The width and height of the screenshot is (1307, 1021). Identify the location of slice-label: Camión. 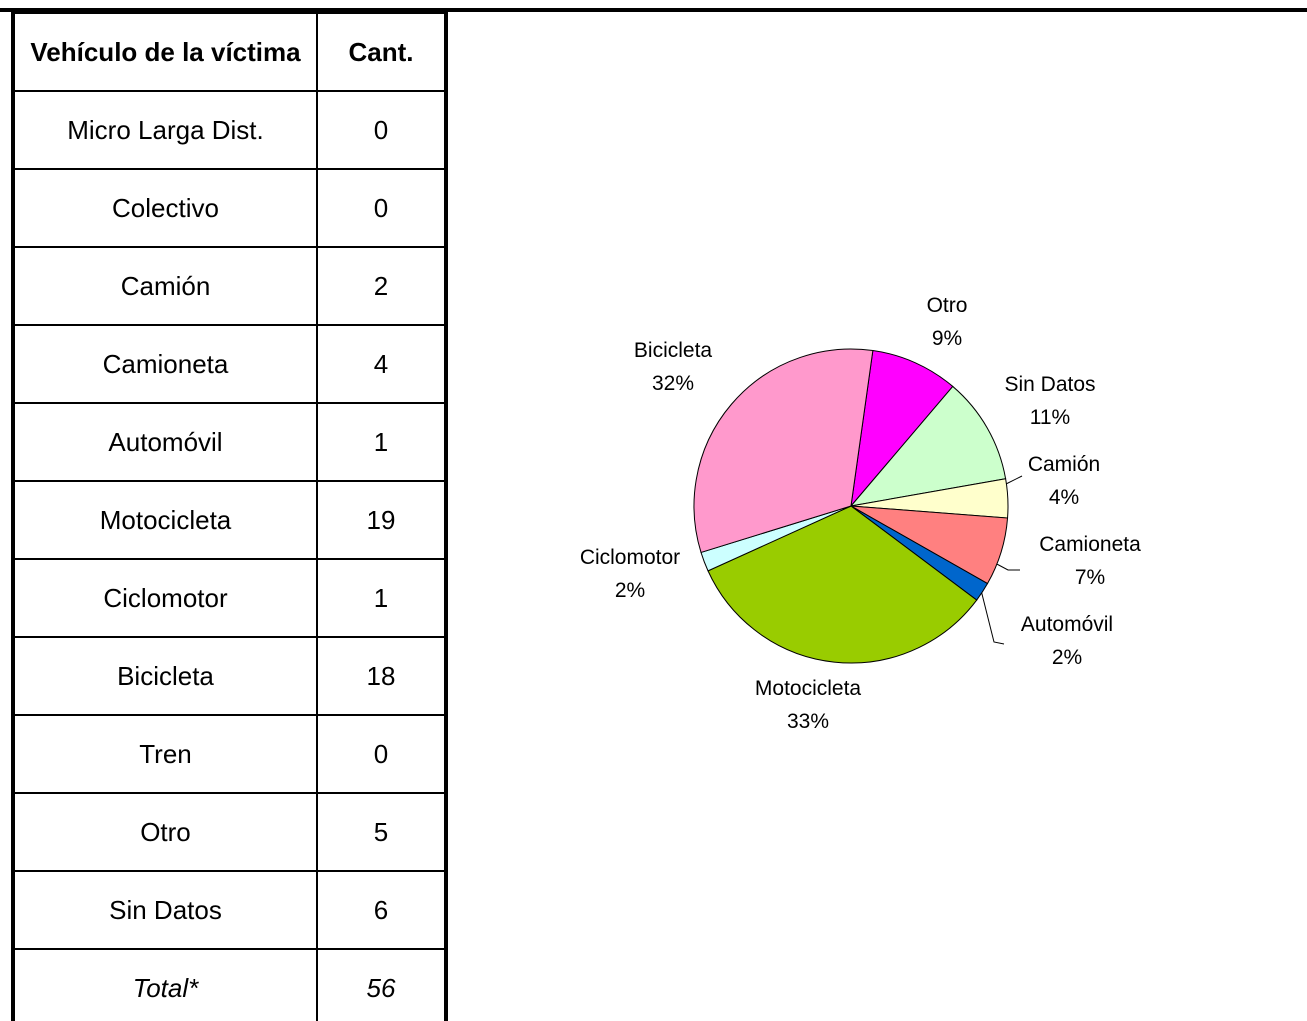
(1064, 464).